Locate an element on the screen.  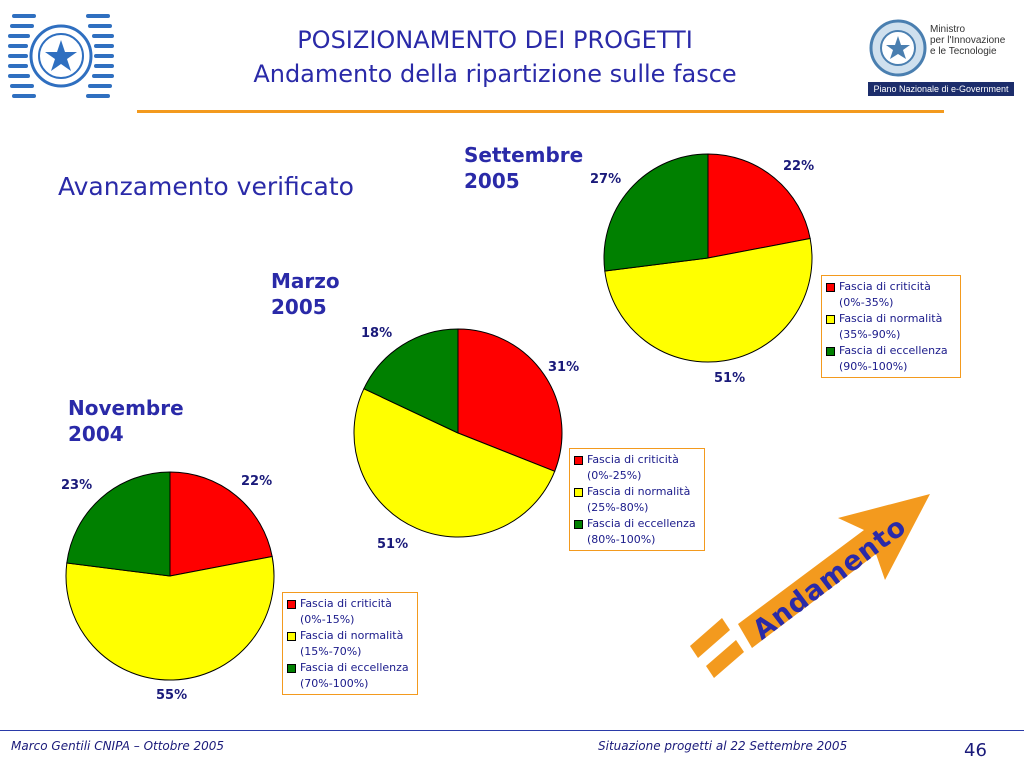
pie-chart-novembre-2004 is located at coordinates (170, 576).